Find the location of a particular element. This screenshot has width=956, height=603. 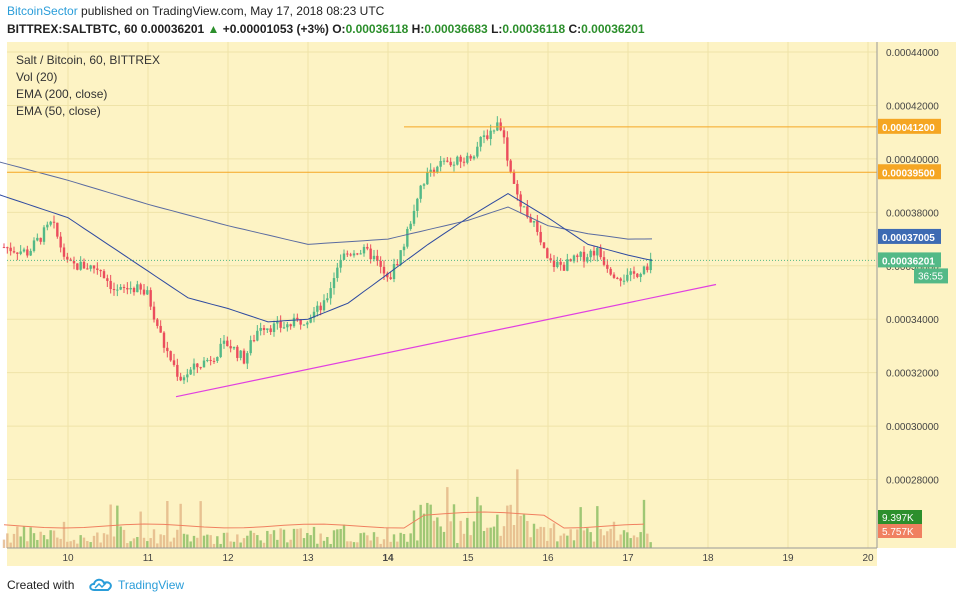

ema50-line is located at coordinates (326, 258).